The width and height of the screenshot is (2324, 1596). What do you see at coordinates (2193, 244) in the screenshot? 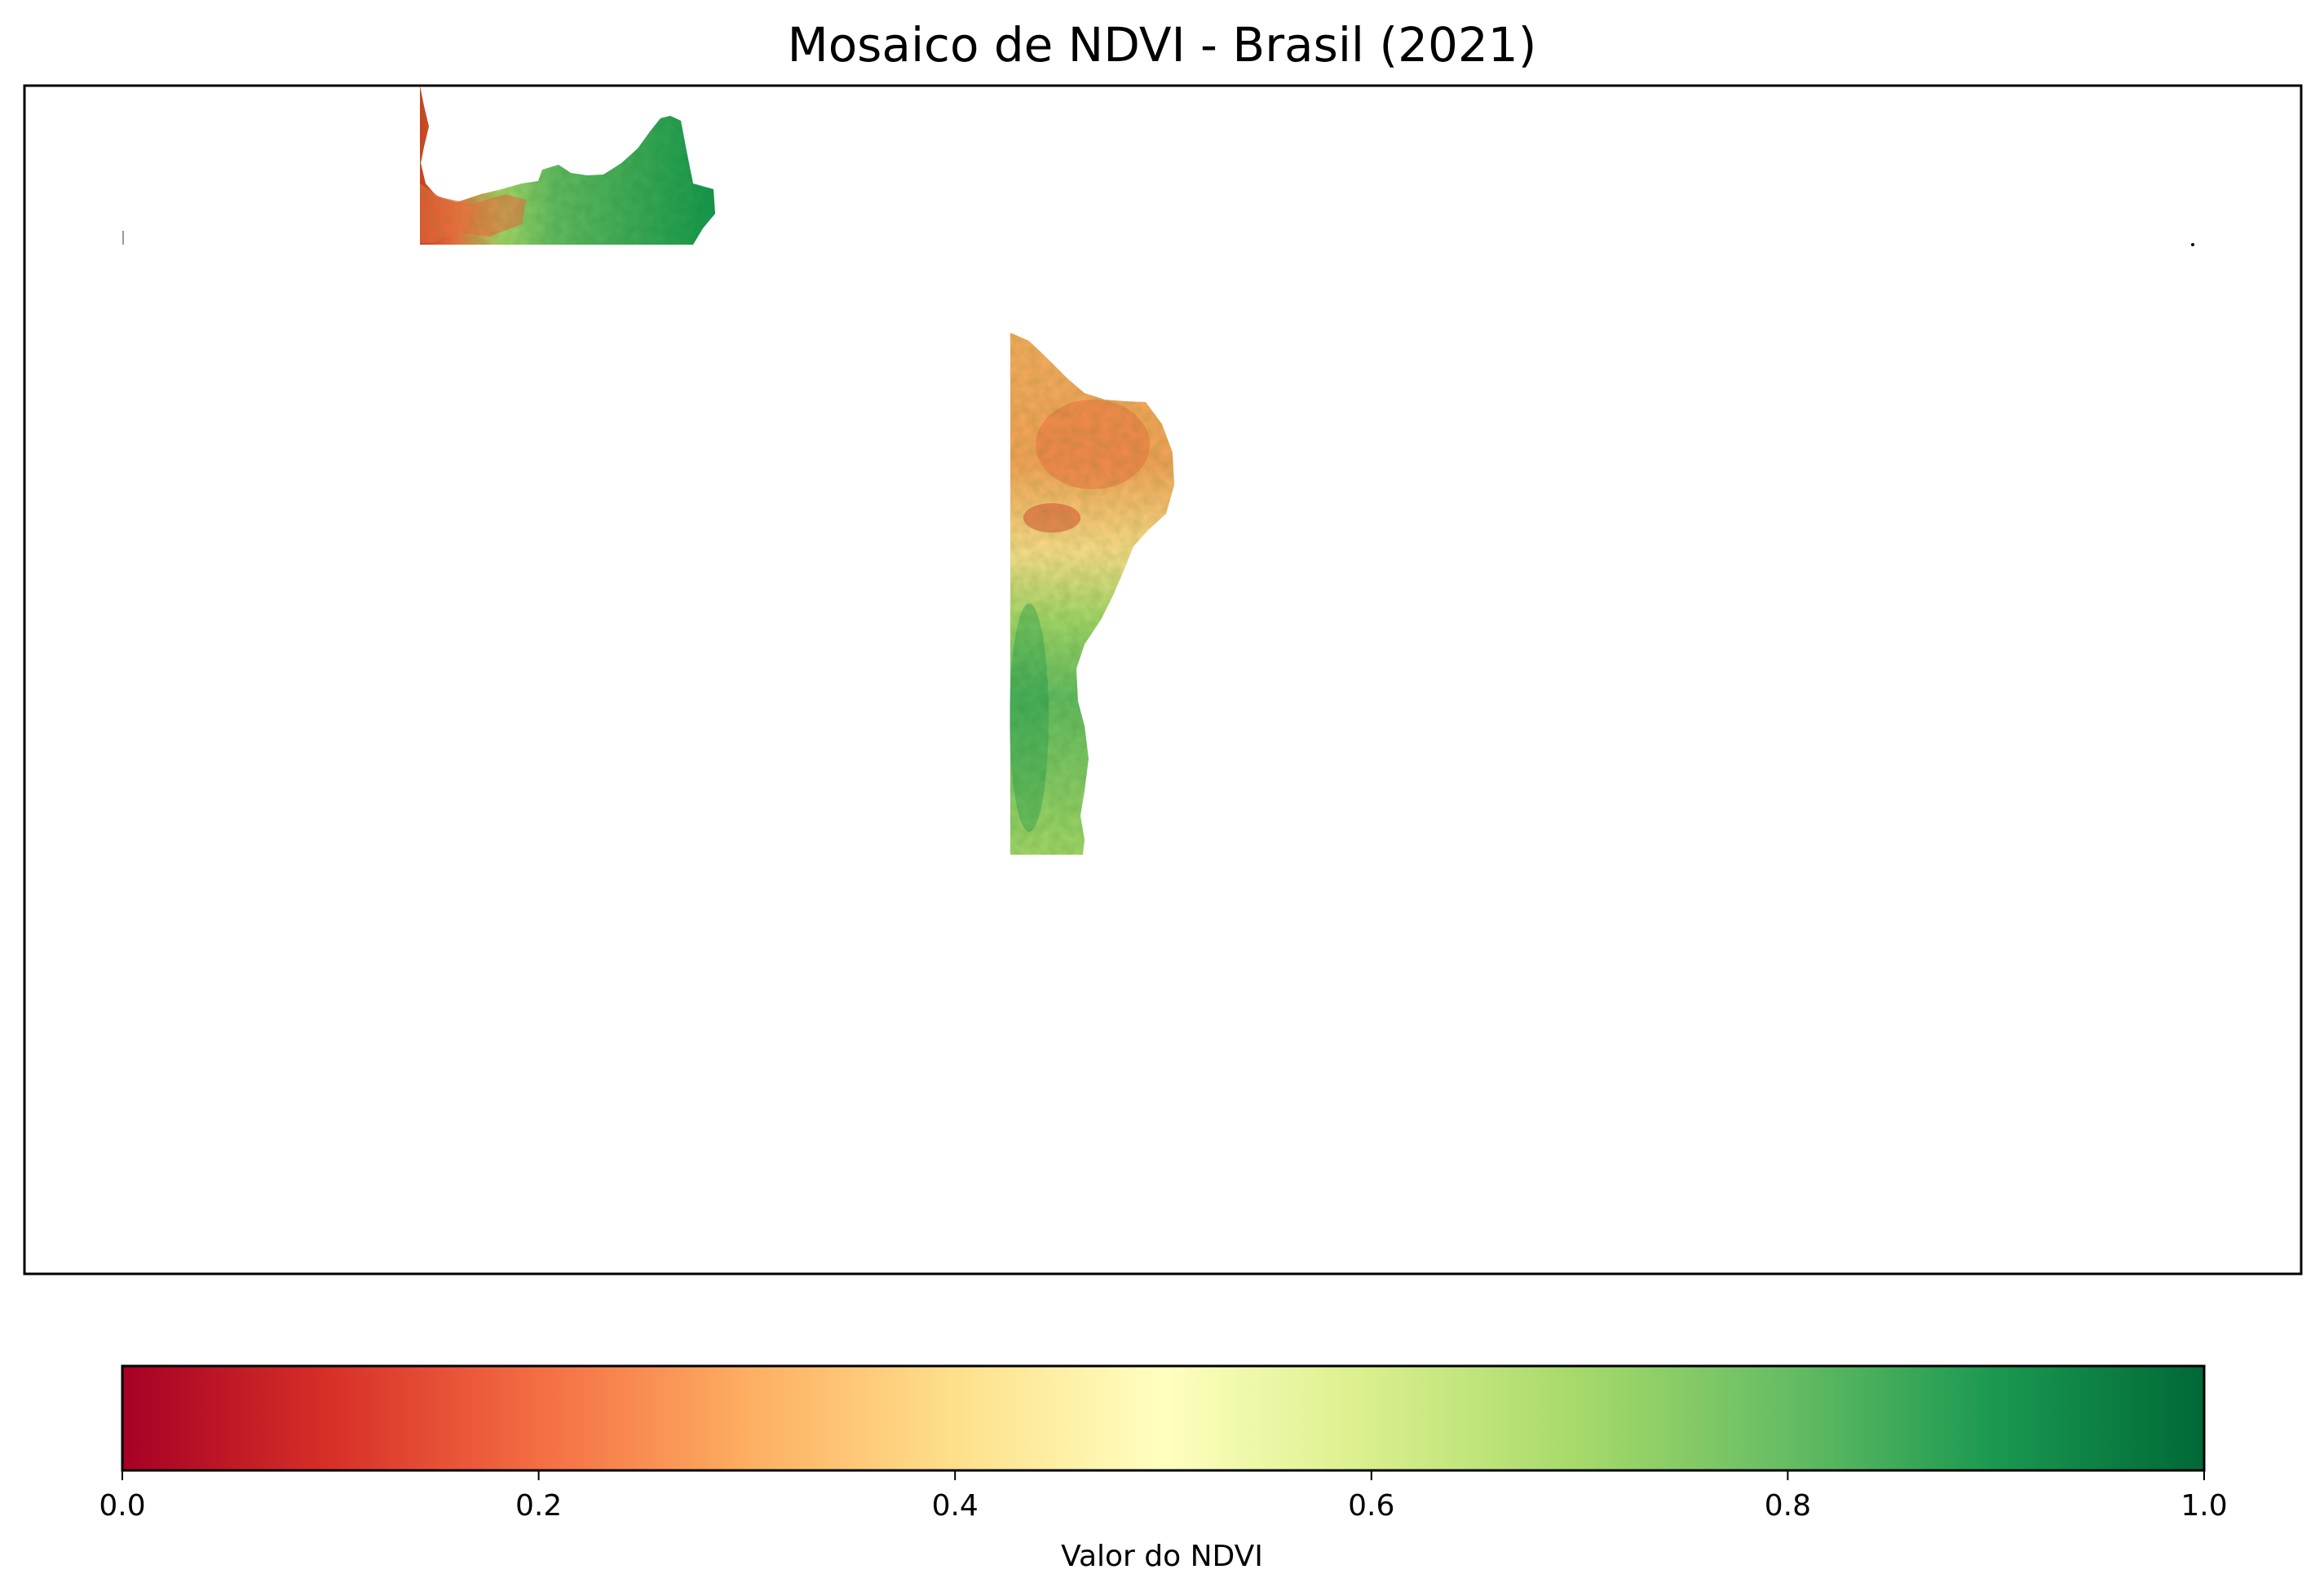
I see `map-artifact-right` at bounding box center [2193, 244].